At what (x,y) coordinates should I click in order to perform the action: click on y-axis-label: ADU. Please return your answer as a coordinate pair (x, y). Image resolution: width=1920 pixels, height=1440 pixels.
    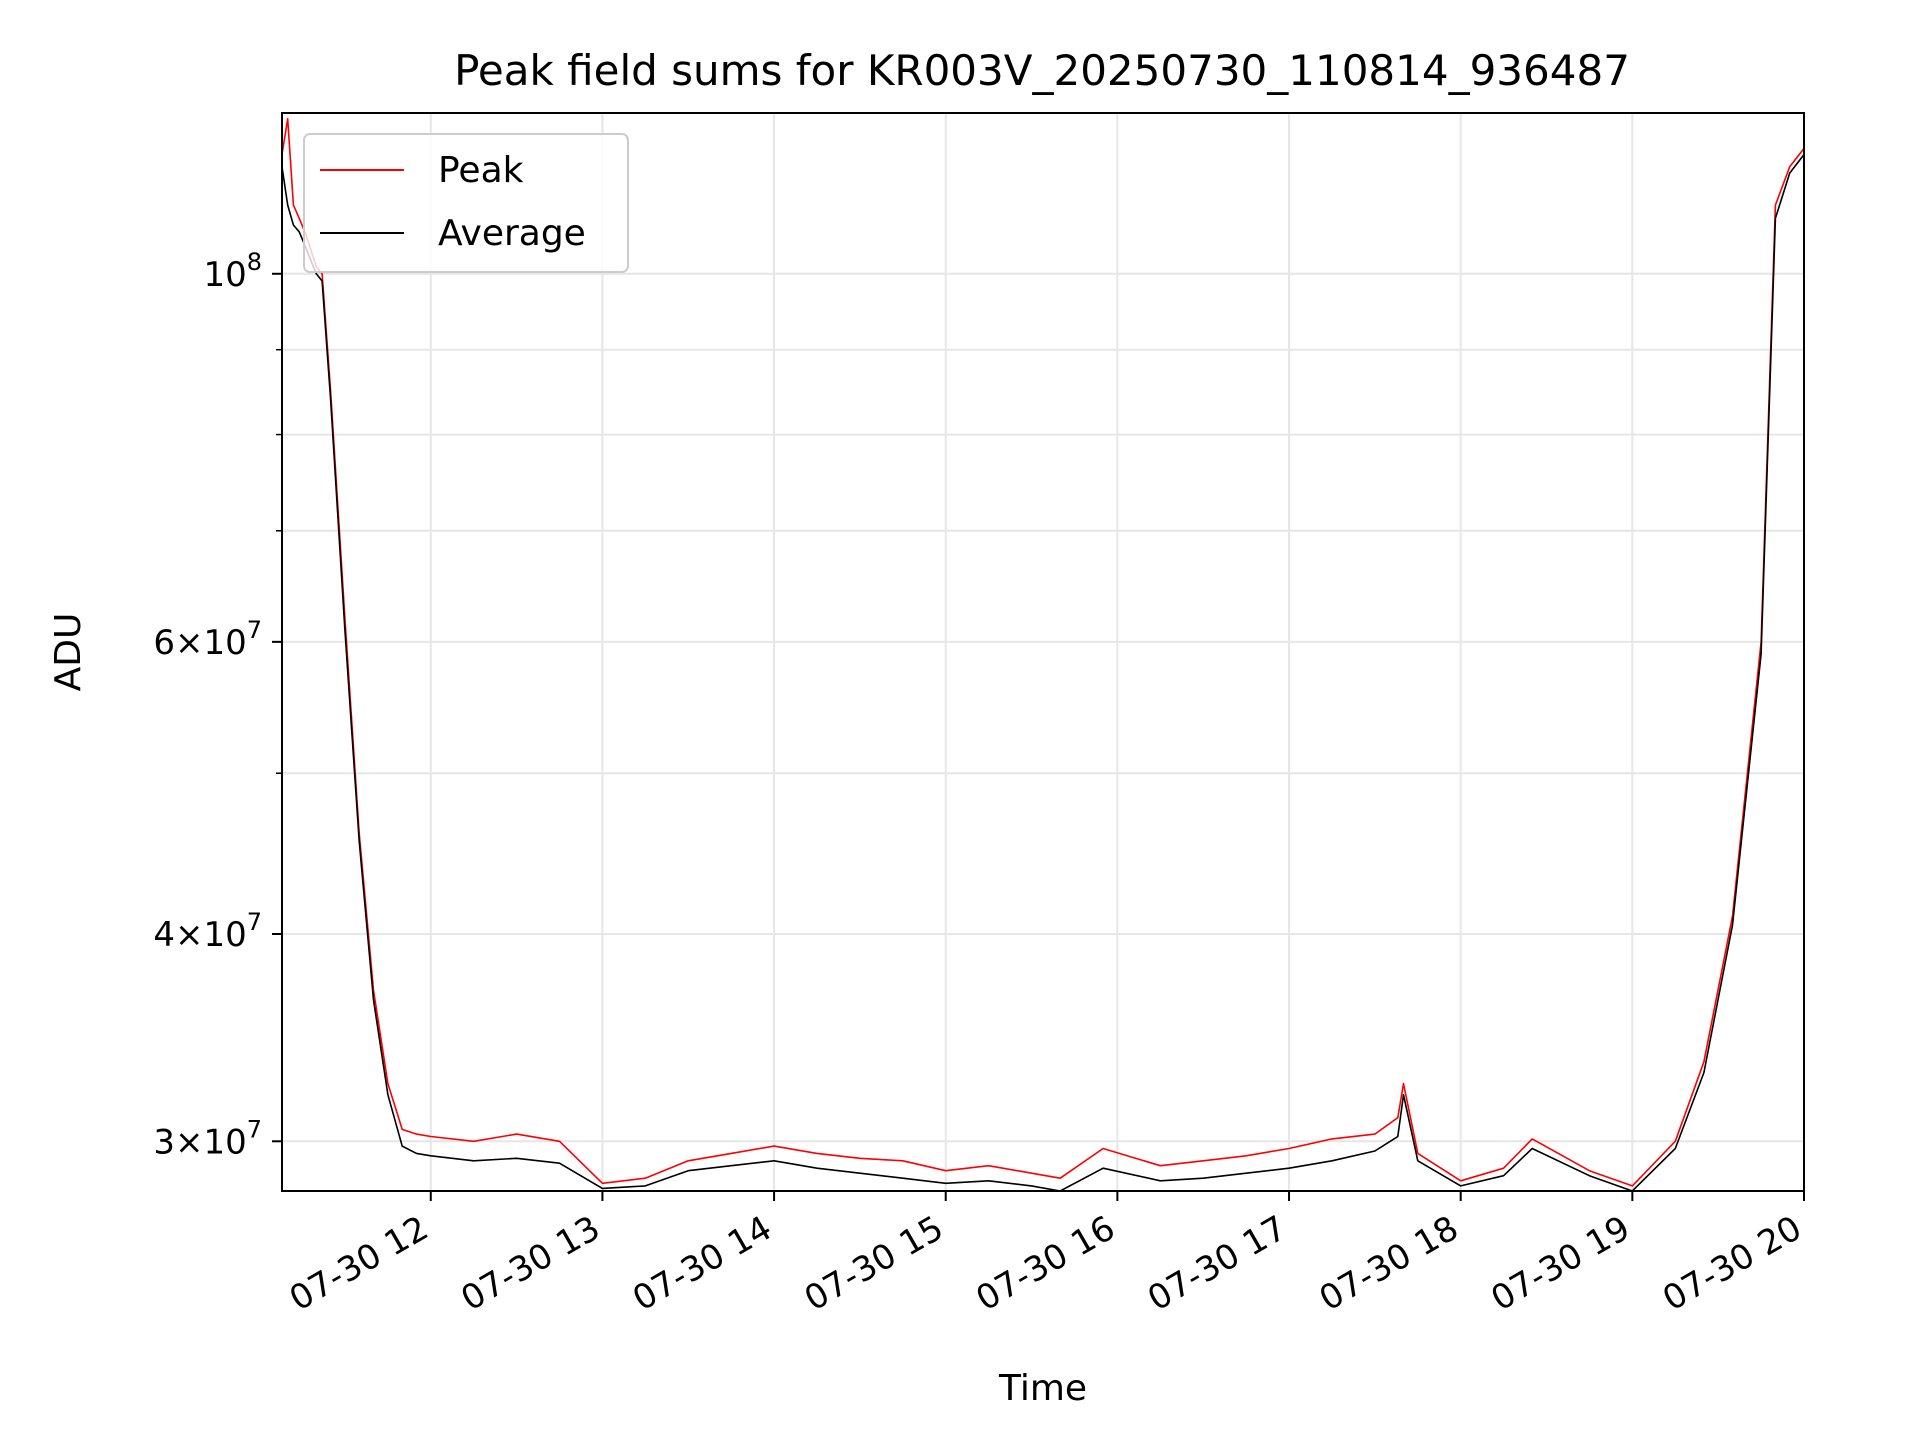
    Looking at the image, I should click on (68, 652).